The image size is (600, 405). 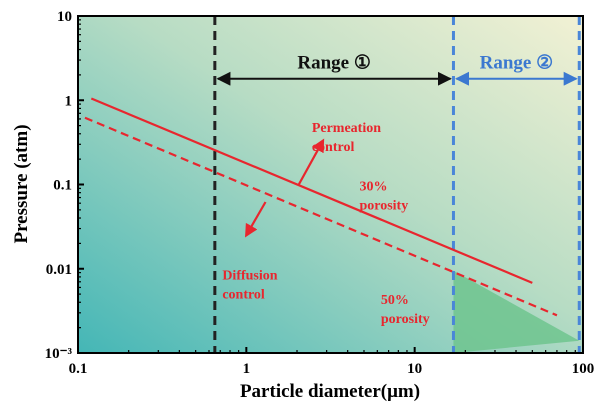 What do you see at coordinates (247, 369) in the screenshot?
I see `x-tick-label: 1` at bounding box center [247, 369].